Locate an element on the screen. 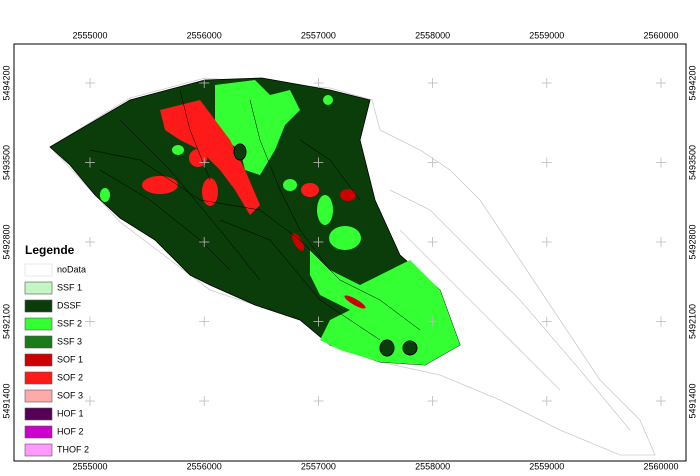 This screenshot has width=700, height=476. legend-label: HOF 2 is located at coordinates (70, 431).